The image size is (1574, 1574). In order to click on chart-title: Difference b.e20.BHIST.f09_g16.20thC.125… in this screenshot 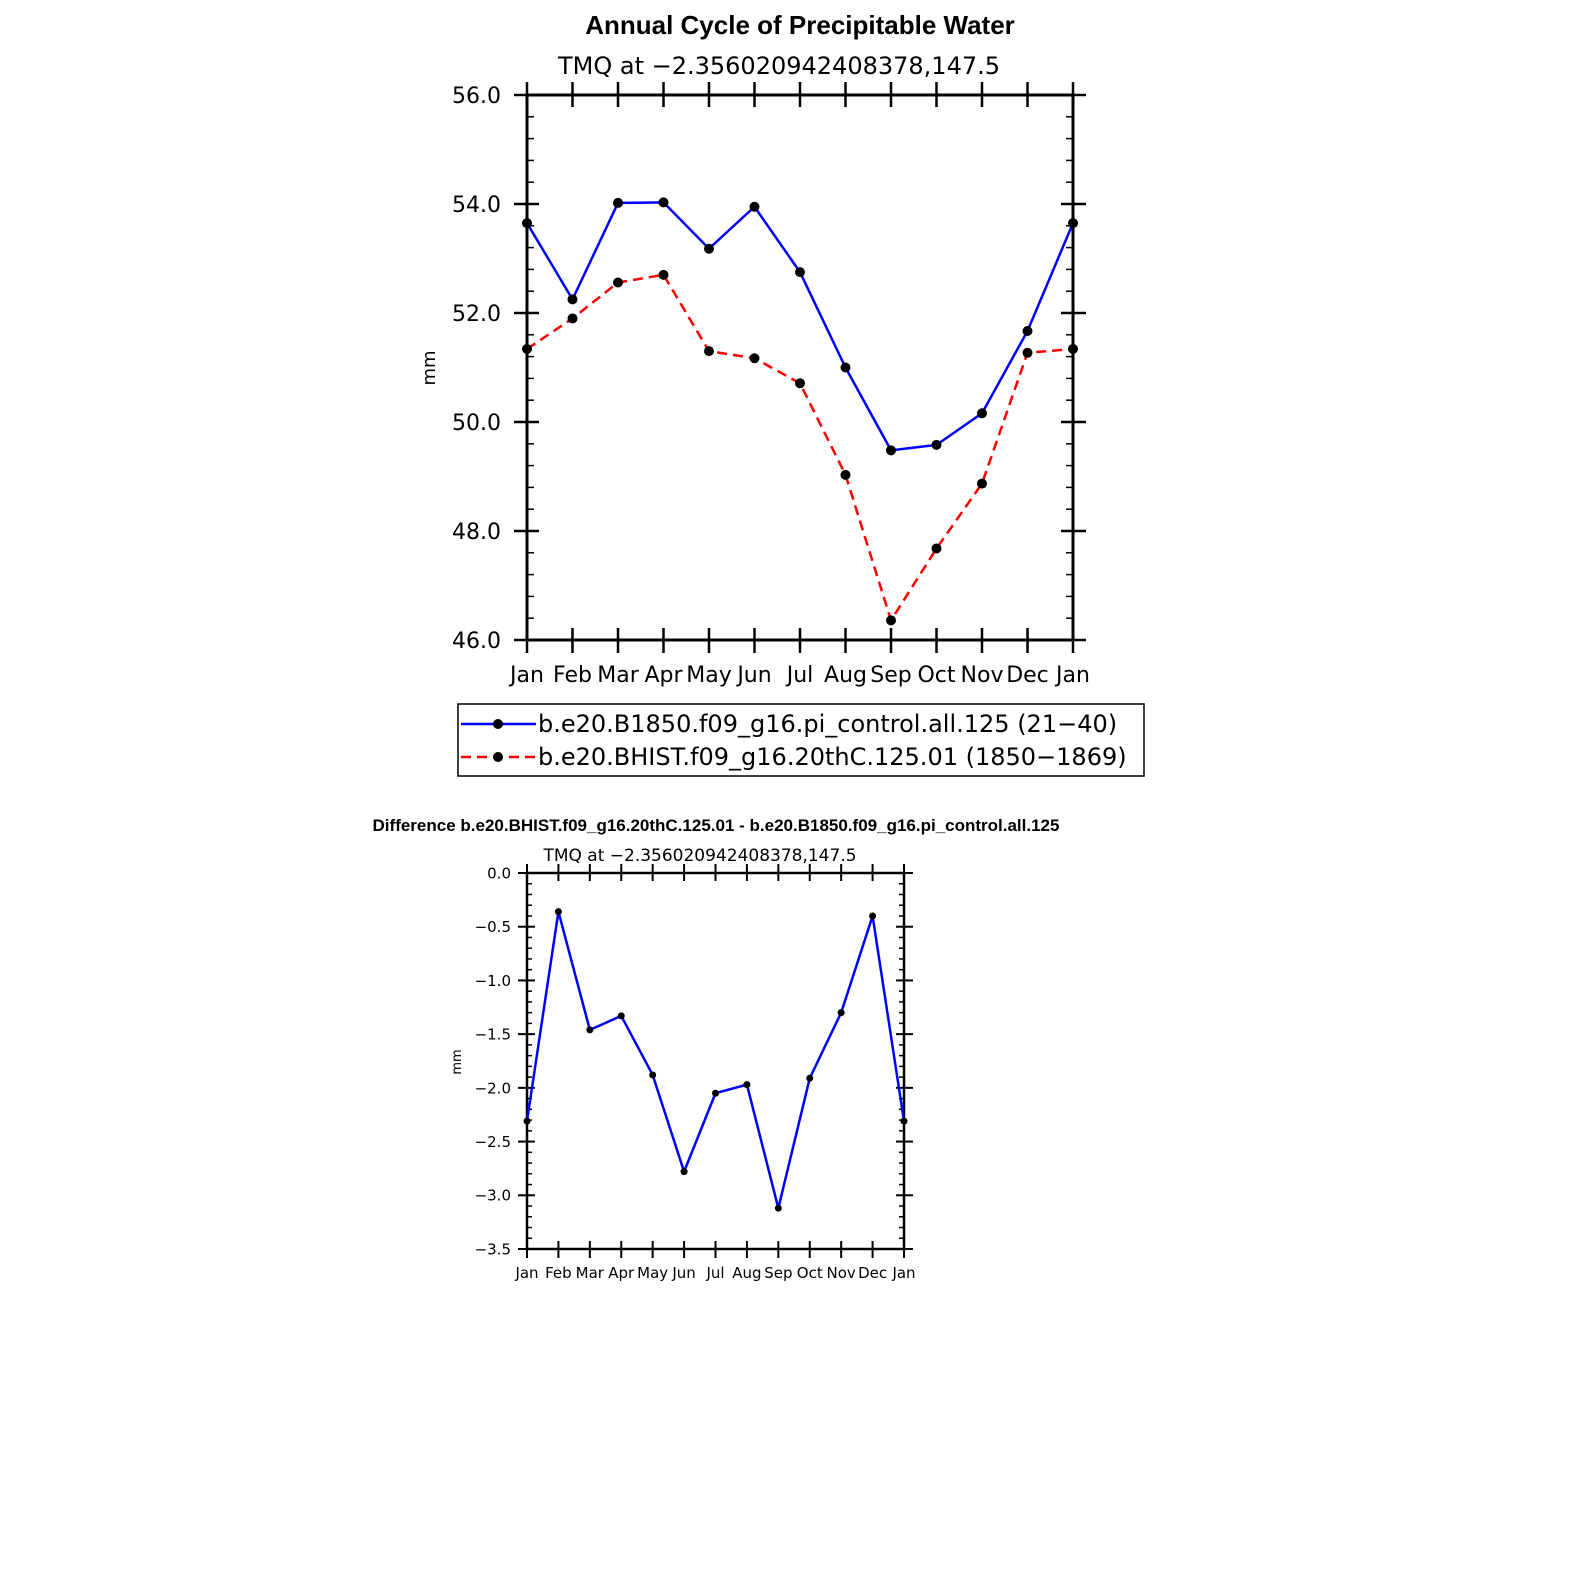, I will do `click(716, 825)`.